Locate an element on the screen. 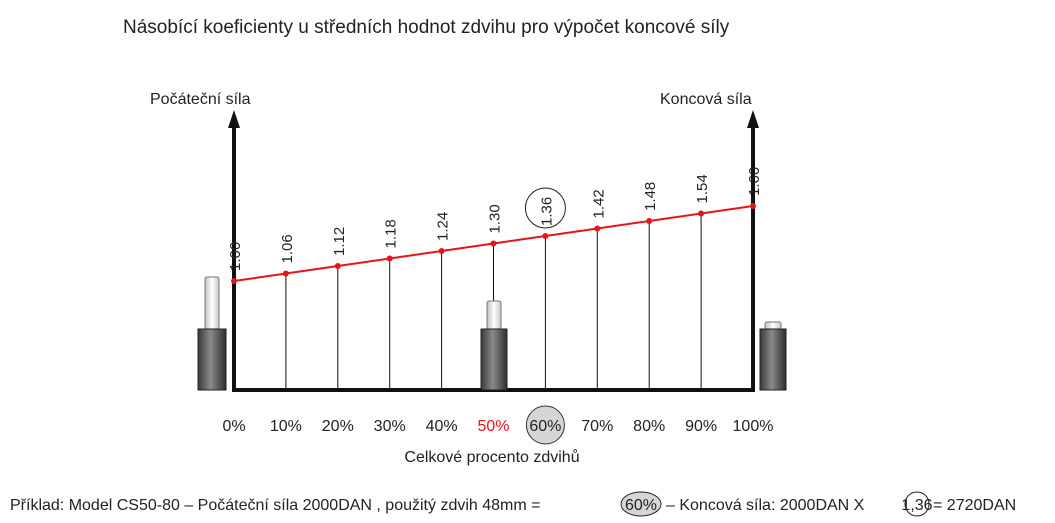 Image resolution: width=1055 pixels, height=523 pixels. x-tick-highlight is located at coordinates (545, 425).